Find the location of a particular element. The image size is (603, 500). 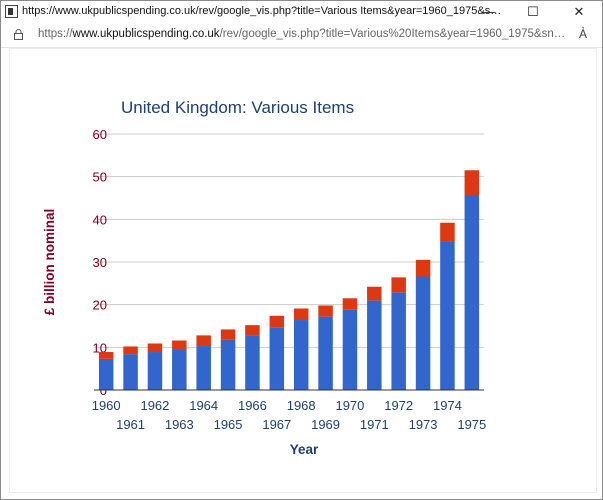

y-tick-label: 10 is located at coordinates (100, 347).